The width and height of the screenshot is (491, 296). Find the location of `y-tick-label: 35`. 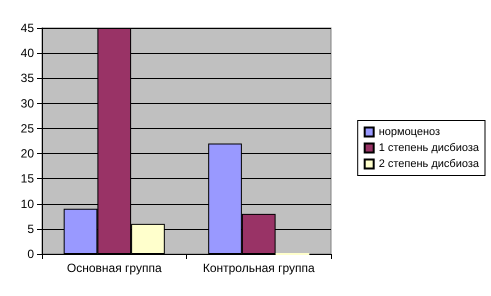

y-tick-label: 35 is located at coordinates (27, 78).